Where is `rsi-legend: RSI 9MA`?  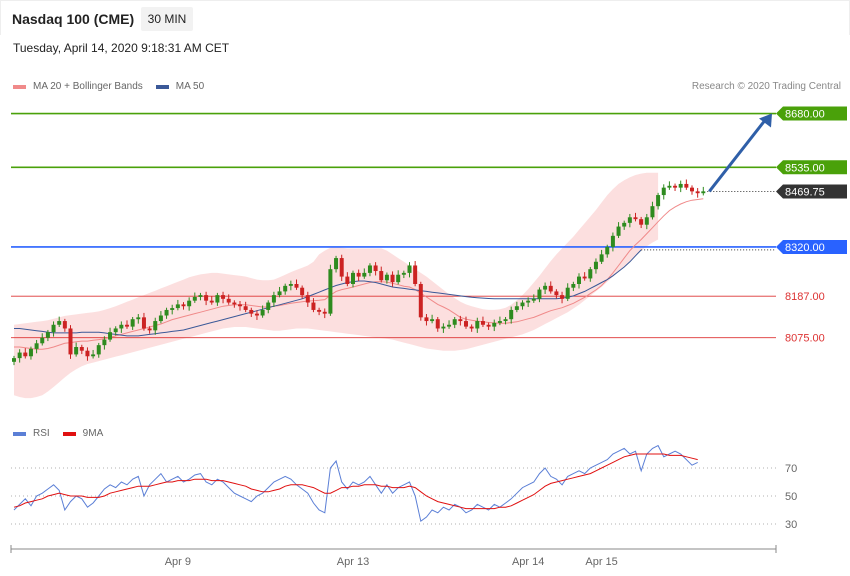 rsi-legend: RSI 9MA is located at coordinates (64, 433).